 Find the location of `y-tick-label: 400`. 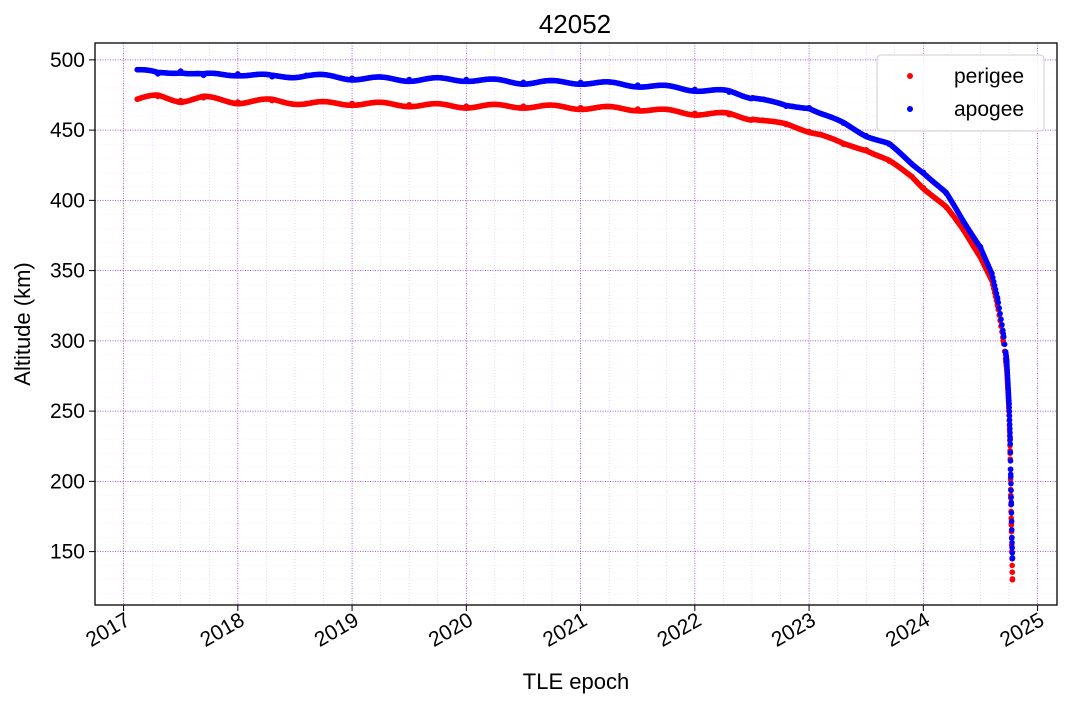

y-tick-label: 400 is located at coordinates (67, 200).